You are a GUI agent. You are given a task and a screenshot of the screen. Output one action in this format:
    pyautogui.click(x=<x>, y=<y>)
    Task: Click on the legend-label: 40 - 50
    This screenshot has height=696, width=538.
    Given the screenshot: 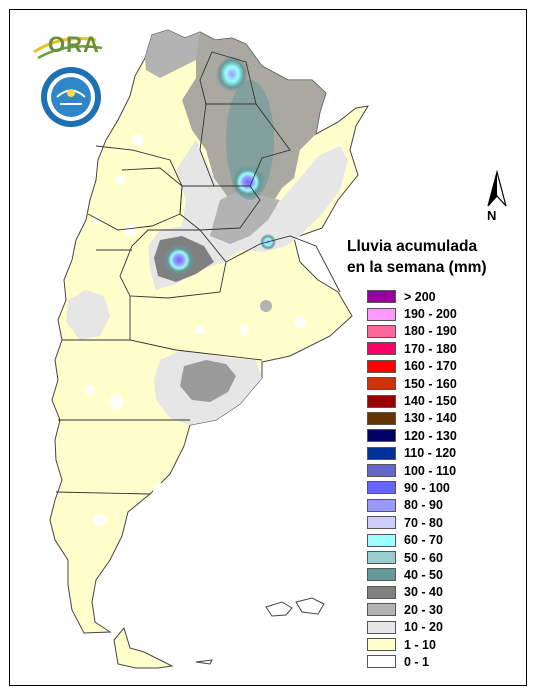 What is the action you would take?
    pyautogui.click(x=423, y=574)
    